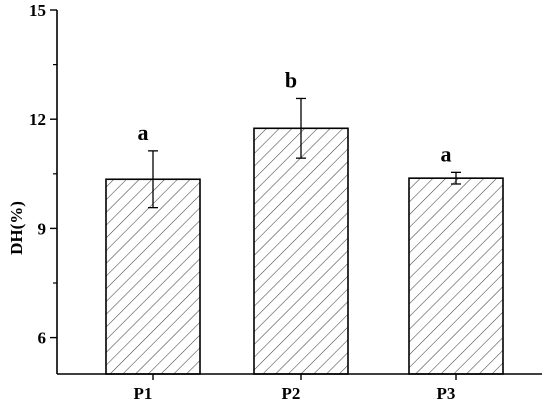  What do you see at coordinates (295, 116) in the screenshot?
I see `significance-letters-layer: a b a` at bounding box center [295, 116].